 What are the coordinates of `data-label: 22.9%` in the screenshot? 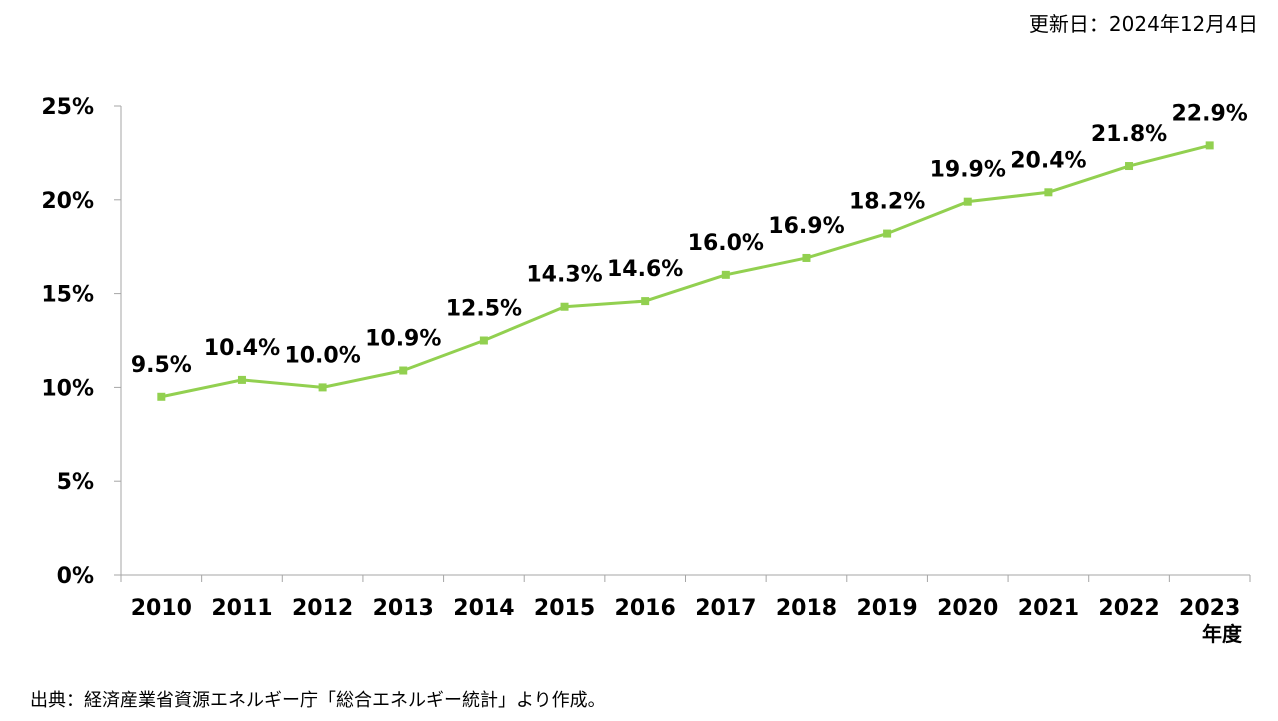 It's located at (1210, 113).